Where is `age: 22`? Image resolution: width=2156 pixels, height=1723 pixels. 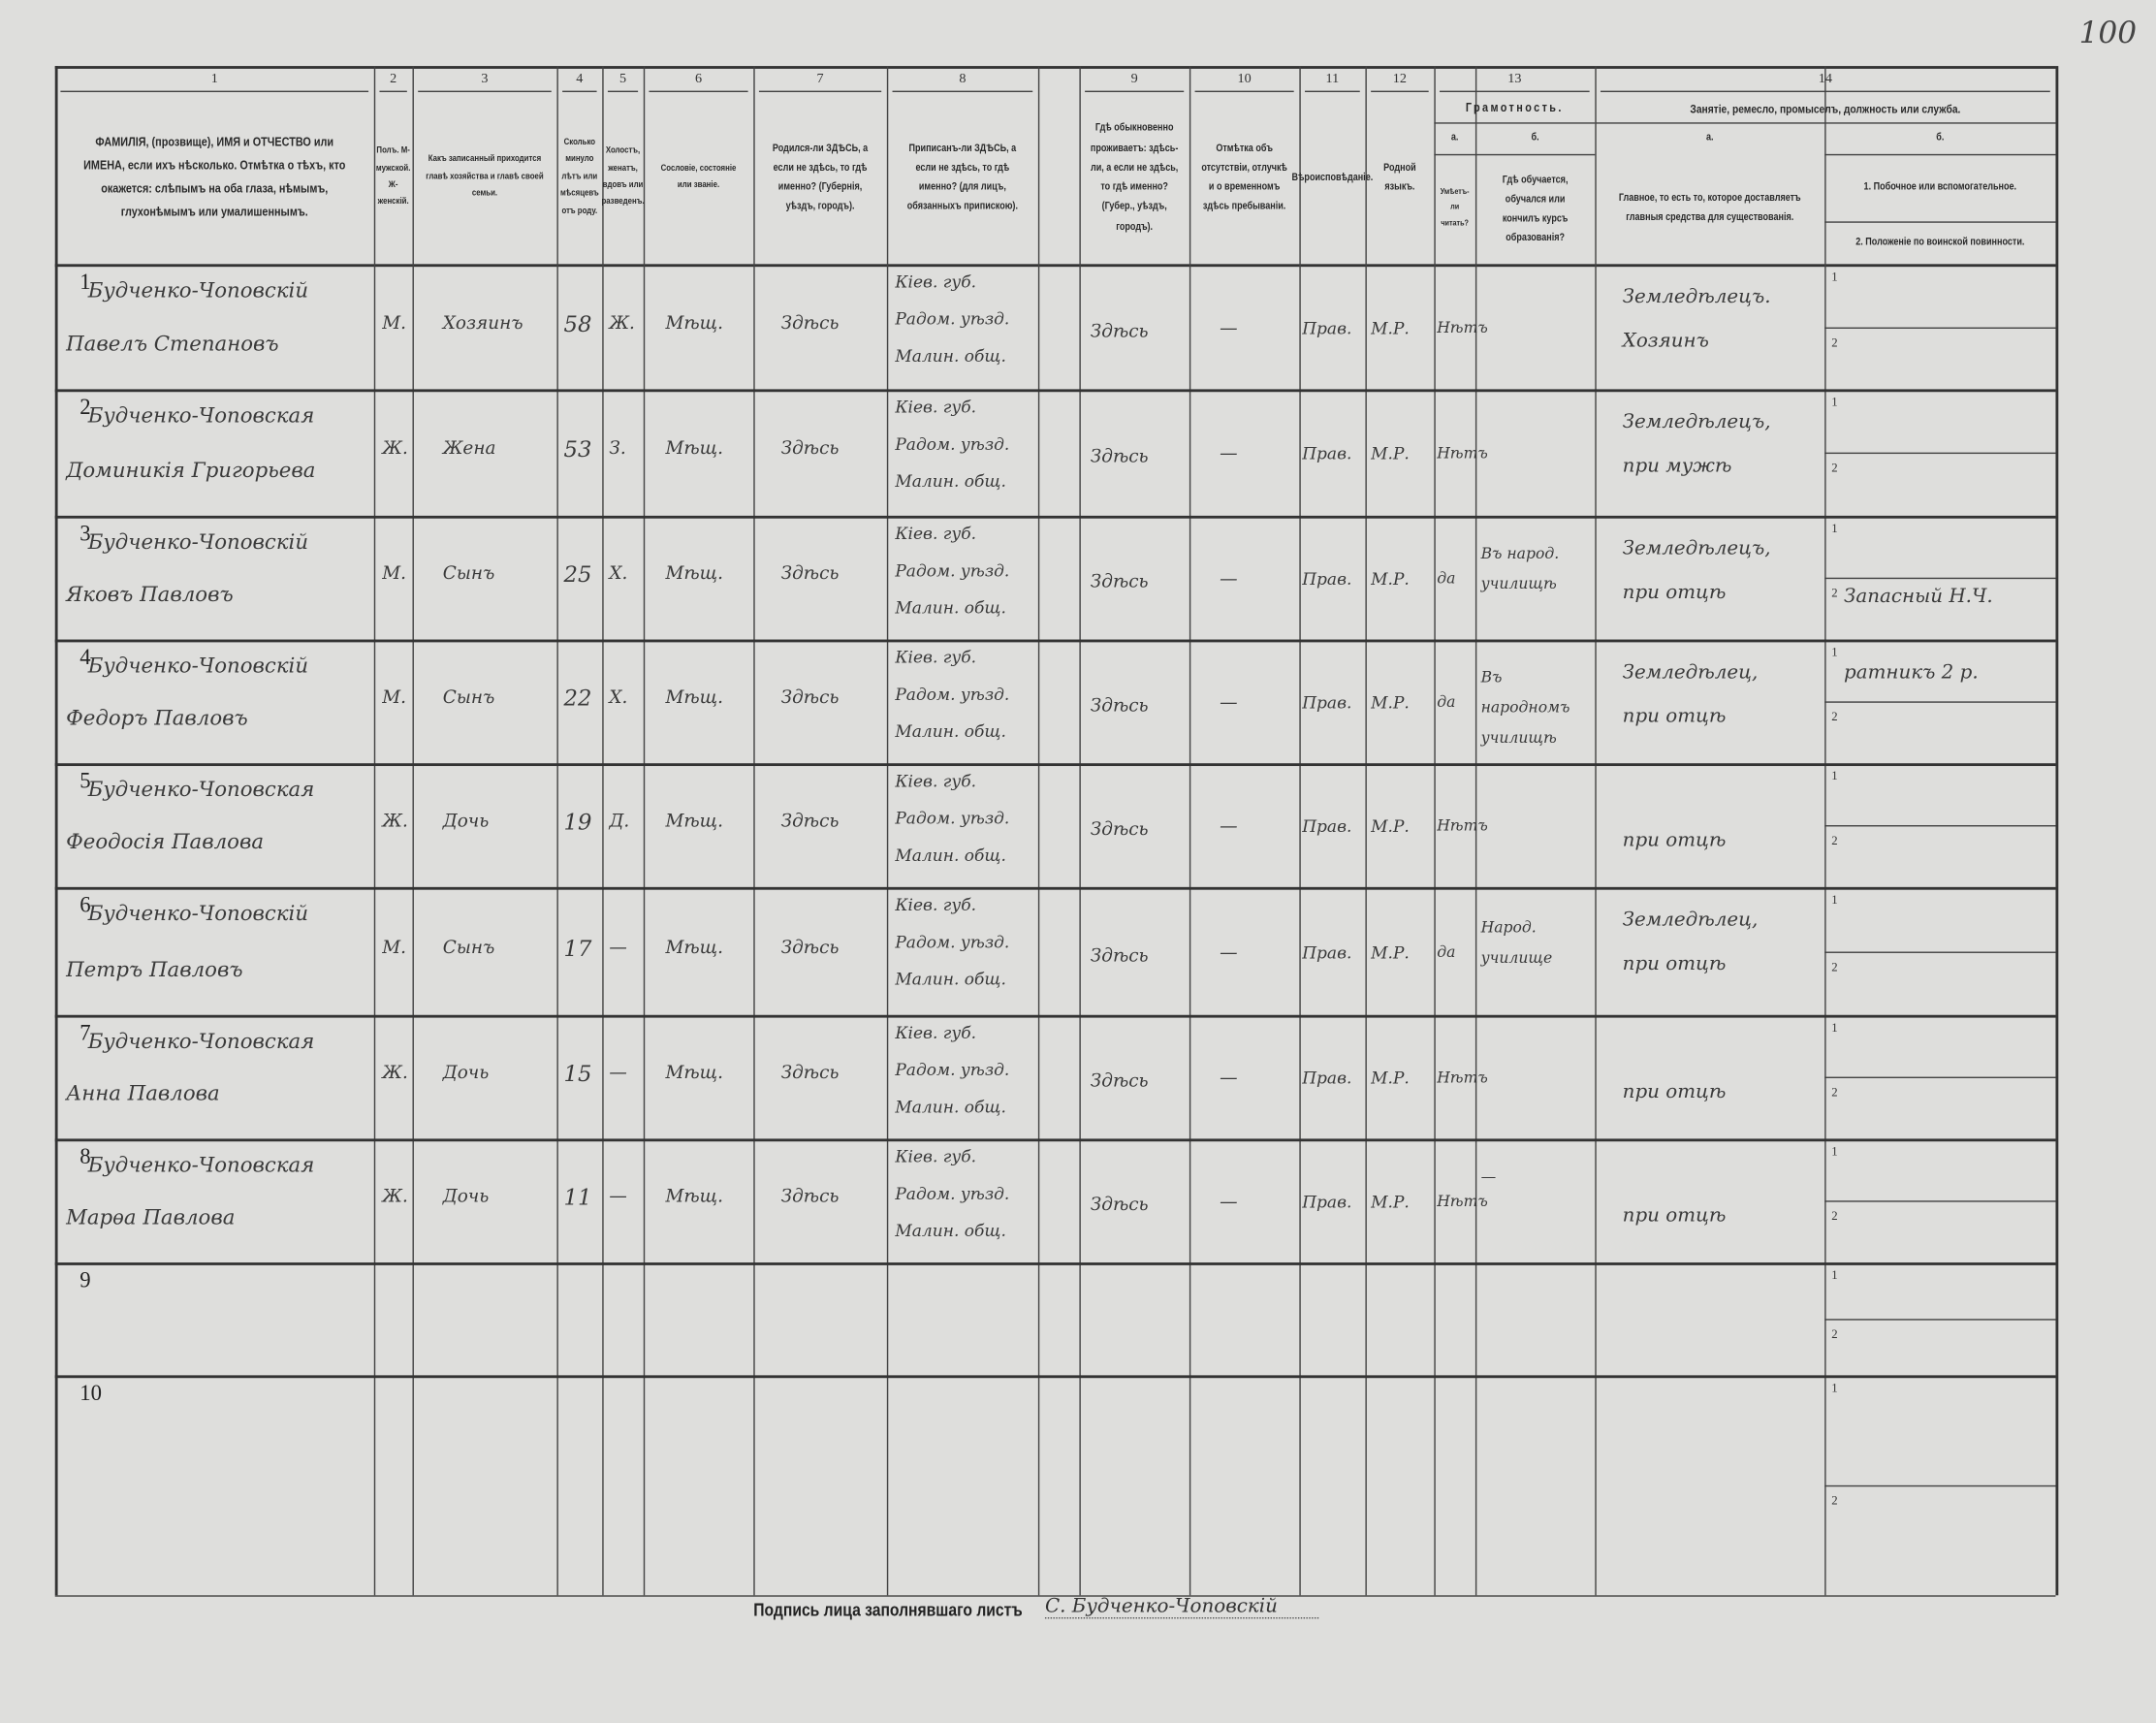 age: 22 is located at coordinates (577, 699).